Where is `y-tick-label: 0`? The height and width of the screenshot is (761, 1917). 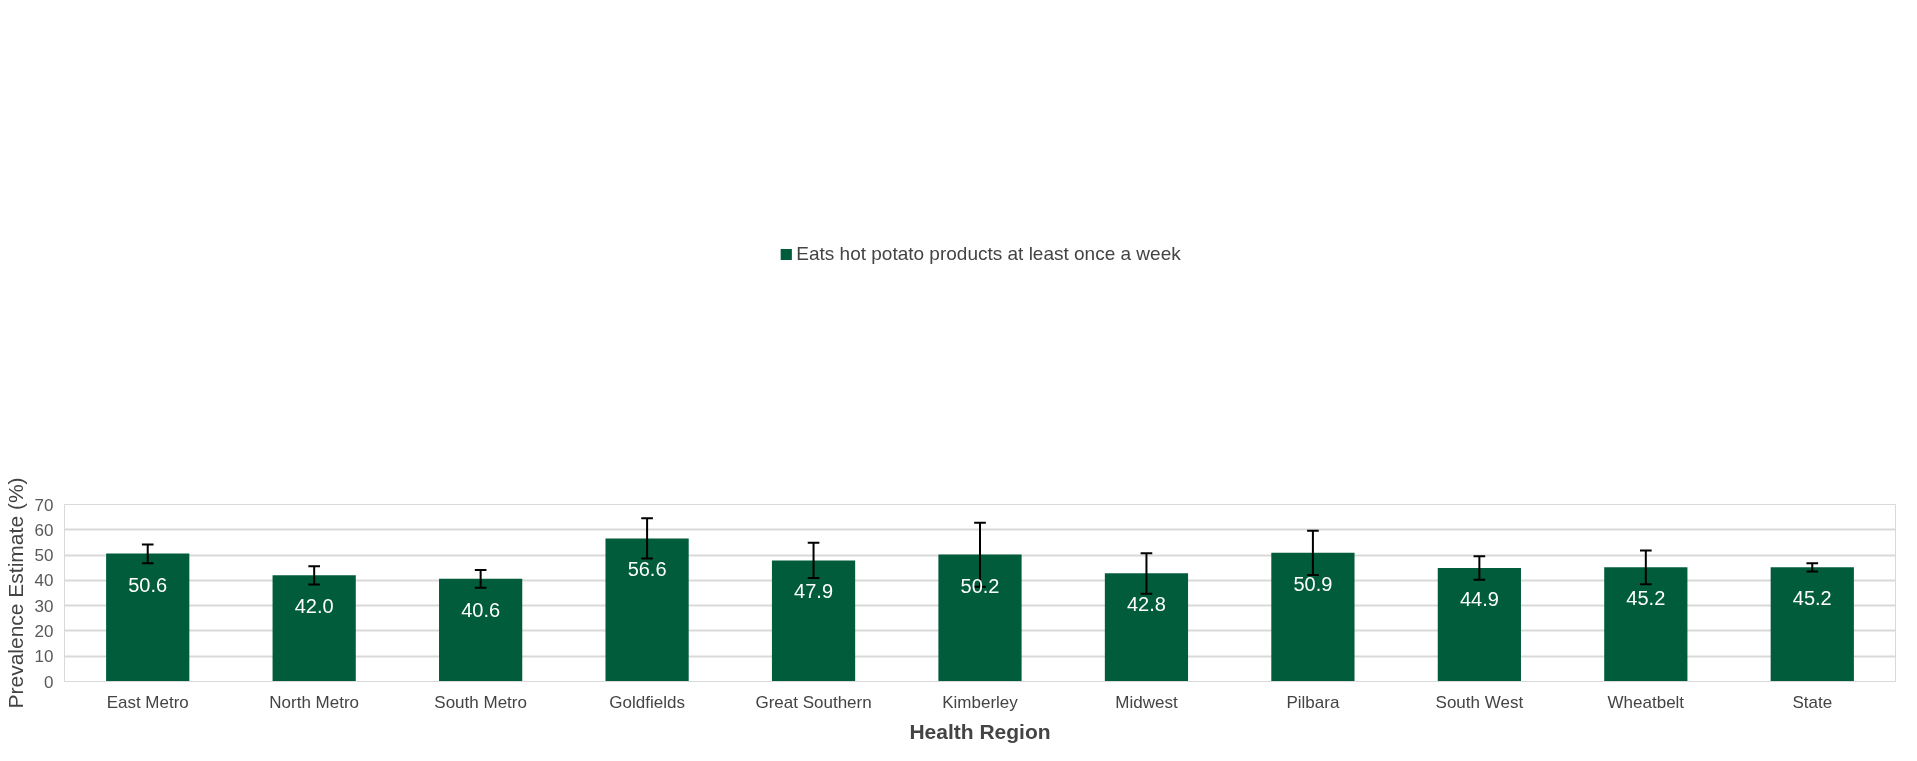 y-tick-label: 0 is located at coordinates (49, 682).